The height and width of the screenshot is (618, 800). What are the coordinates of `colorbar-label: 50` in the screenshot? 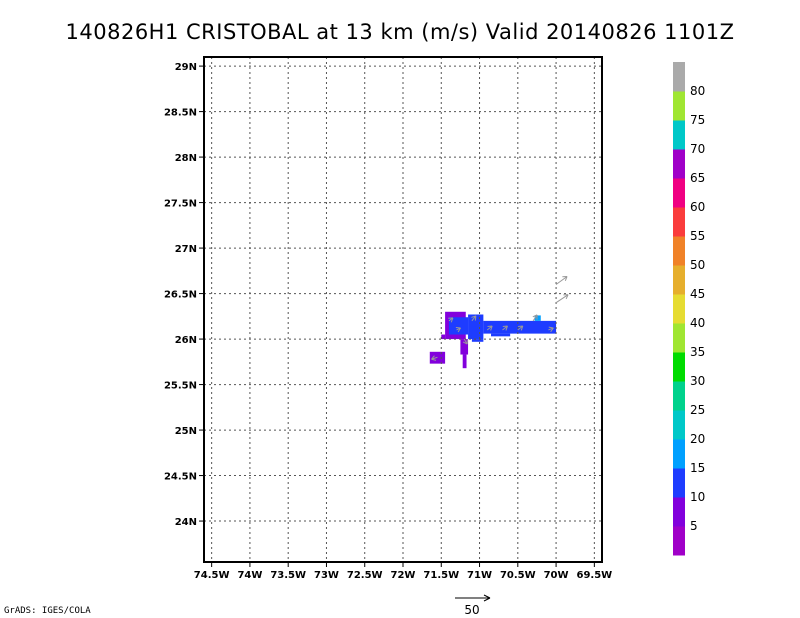 It's located at (697, 265).